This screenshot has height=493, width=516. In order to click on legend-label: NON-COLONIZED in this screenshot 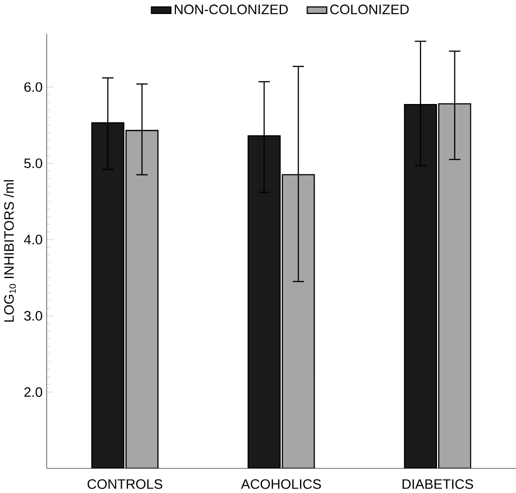, I will do `click(231, 9)`.